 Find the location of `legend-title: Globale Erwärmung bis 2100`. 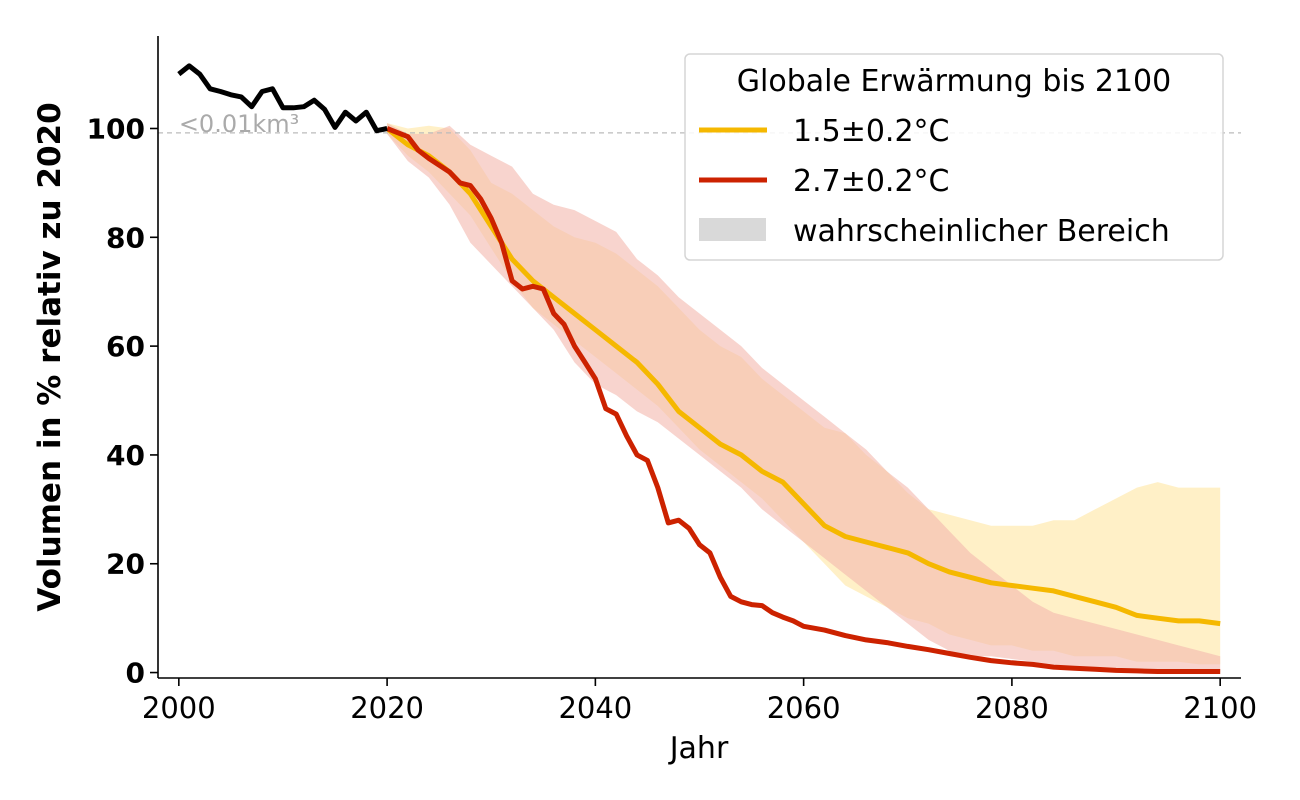

legend-title: Globale Erwärmung bis 2100 is located at coordinates (954, 81).